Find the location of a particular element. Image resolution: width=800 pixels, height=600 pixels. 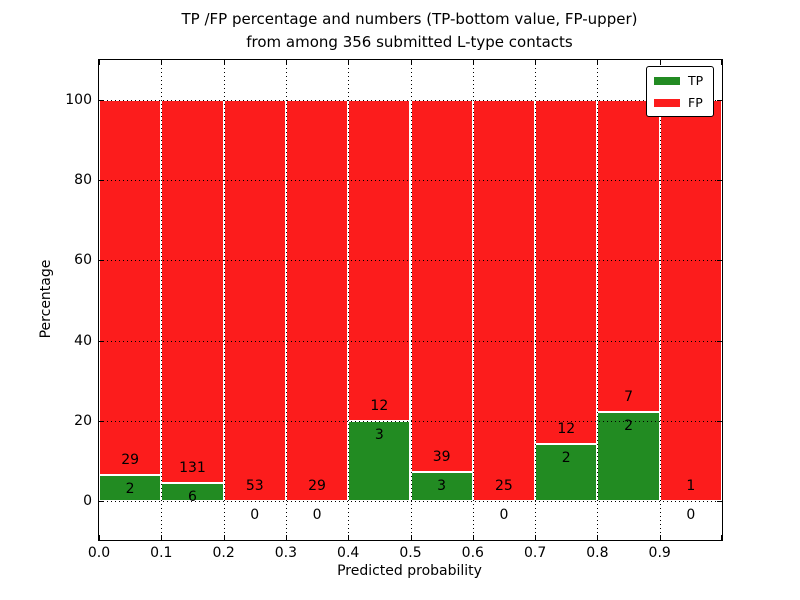

x-axis-label: Predicted probability is located at coordinates (409, 571).